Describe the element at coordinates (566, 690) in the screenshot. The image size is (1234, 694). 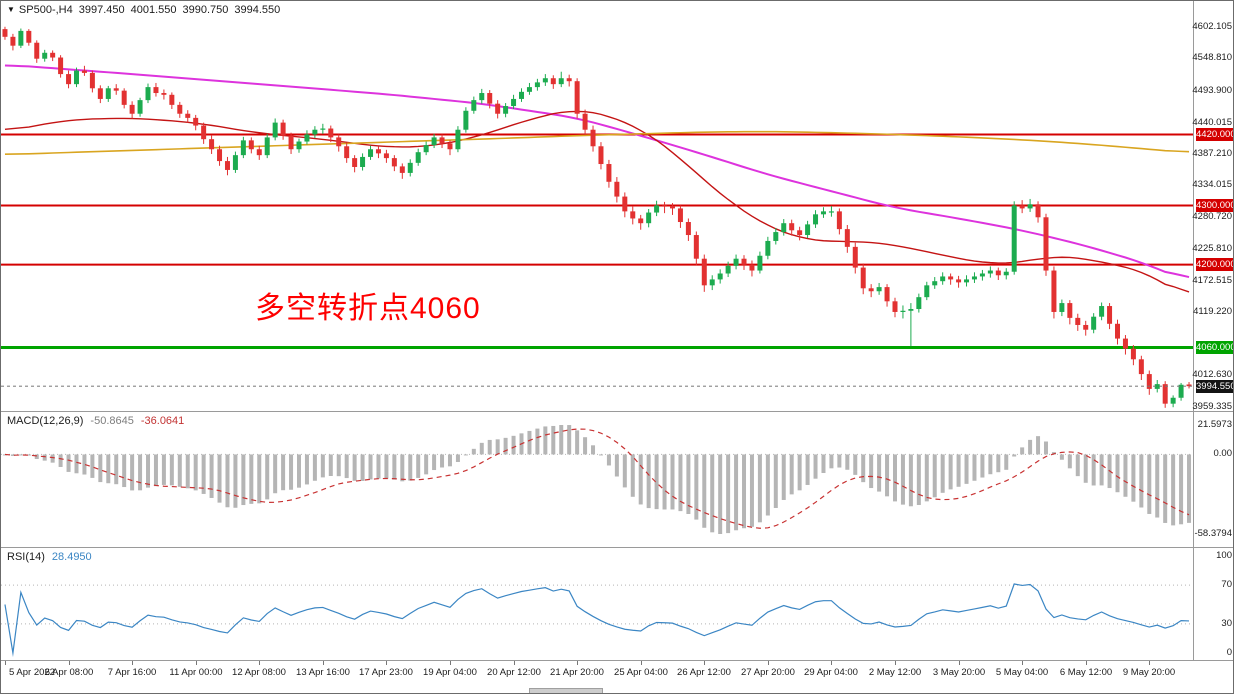
I see `h-scrollbar-thumb` at that location.